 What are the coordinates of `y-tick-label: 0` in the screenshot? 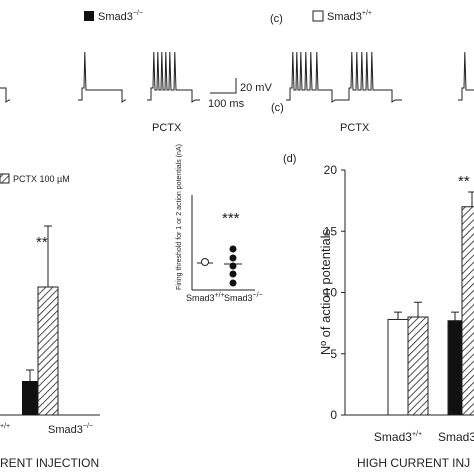 It's located at (333, 415).